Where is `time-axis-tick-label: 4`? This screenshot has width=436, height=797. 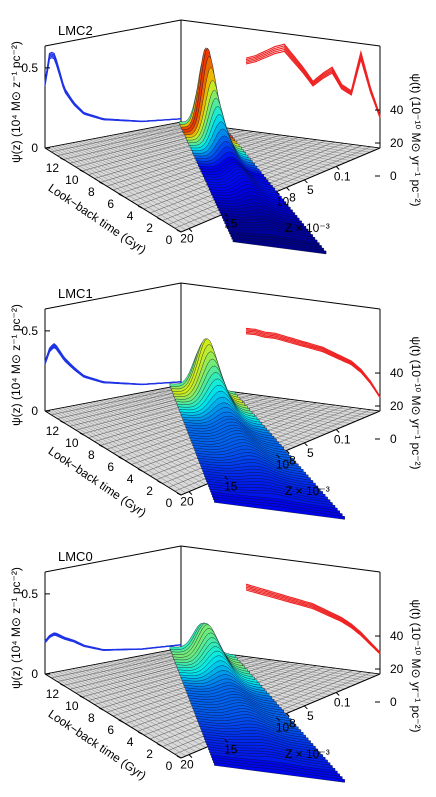 time-axis-tick-label: 4 is located at coordinates (130, 742).